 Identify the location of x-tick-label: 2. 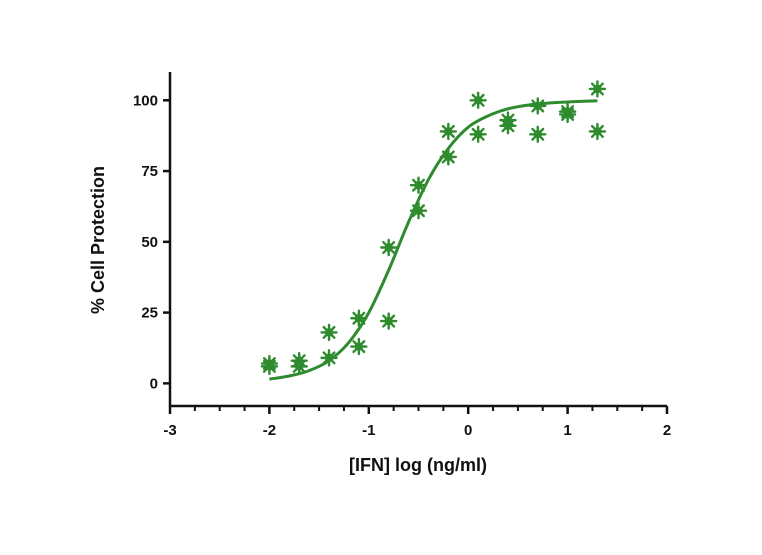
(667, 430).